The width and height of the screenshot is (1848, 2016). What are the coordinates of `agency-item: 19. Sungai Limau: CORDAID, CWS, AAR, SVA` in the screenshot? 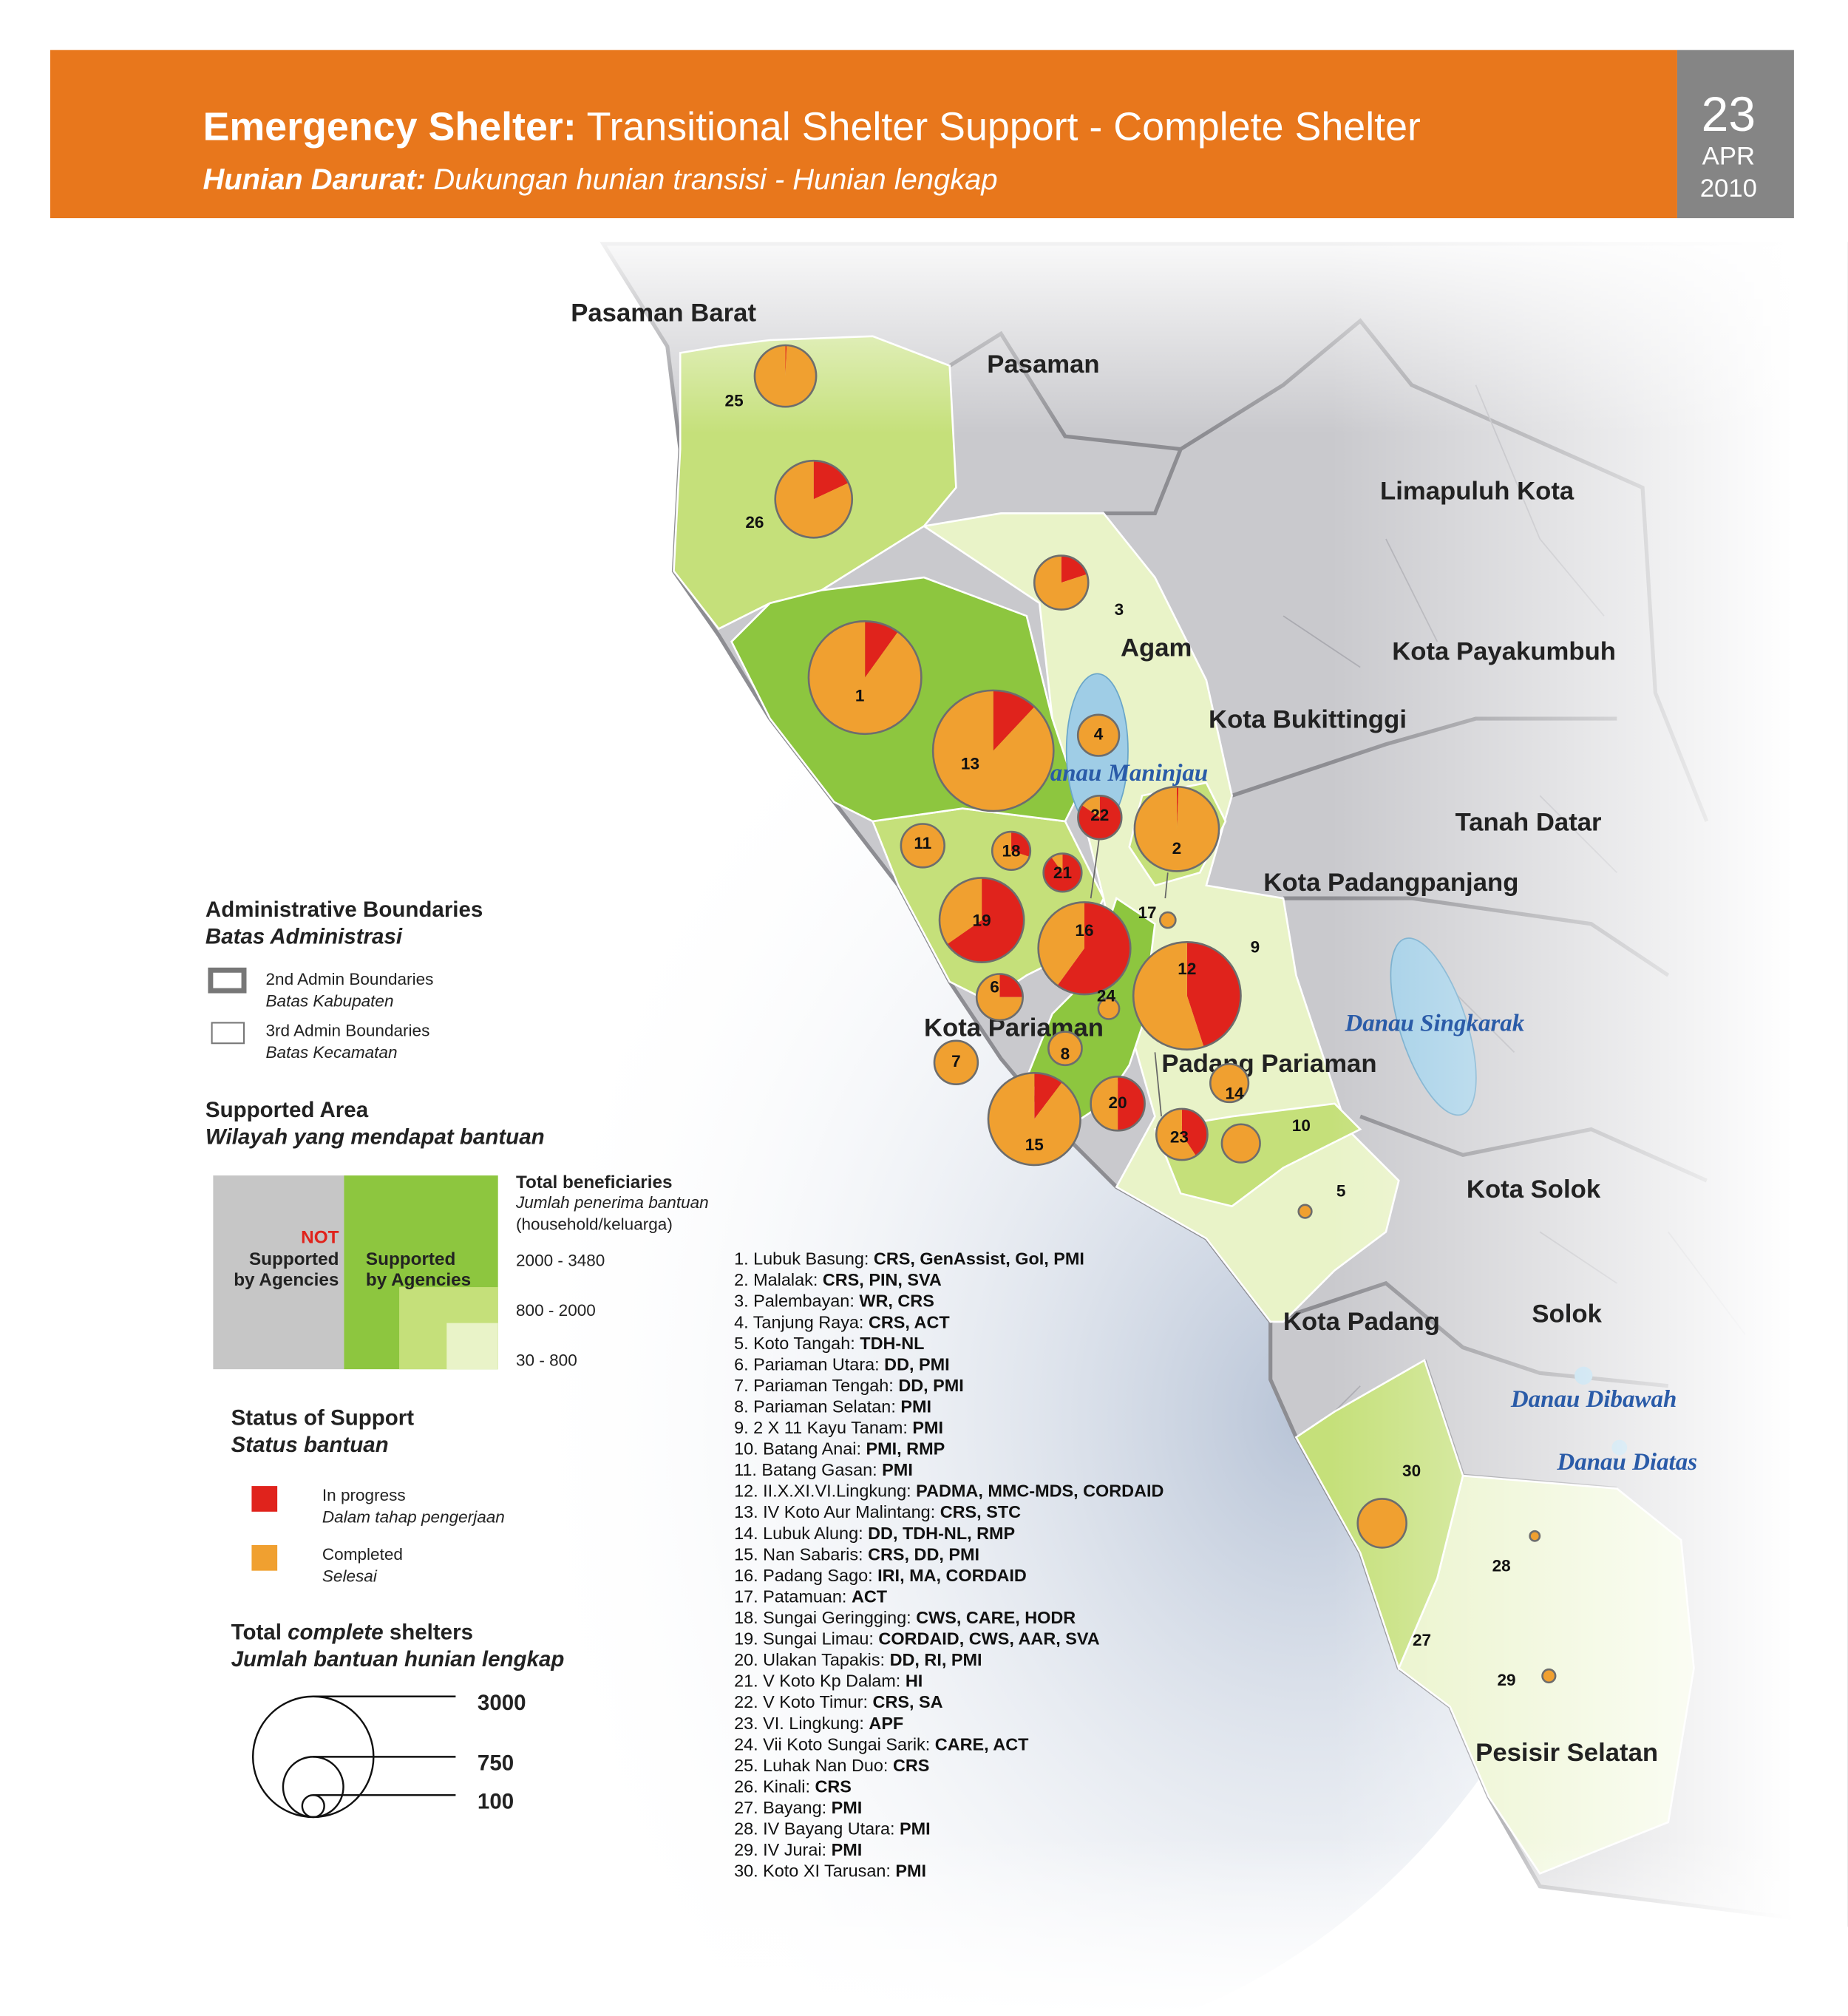 It's located at (917, 1639).